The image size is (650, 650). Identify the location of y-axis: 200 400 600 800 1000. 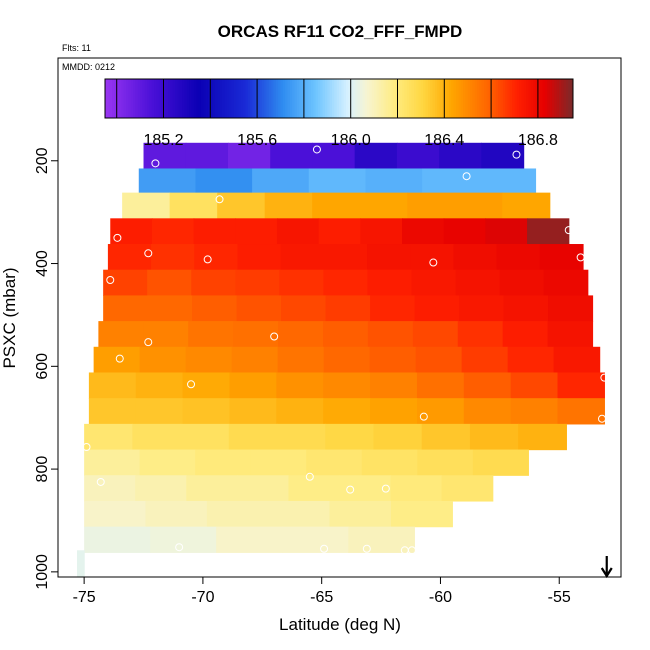
(46, 368).